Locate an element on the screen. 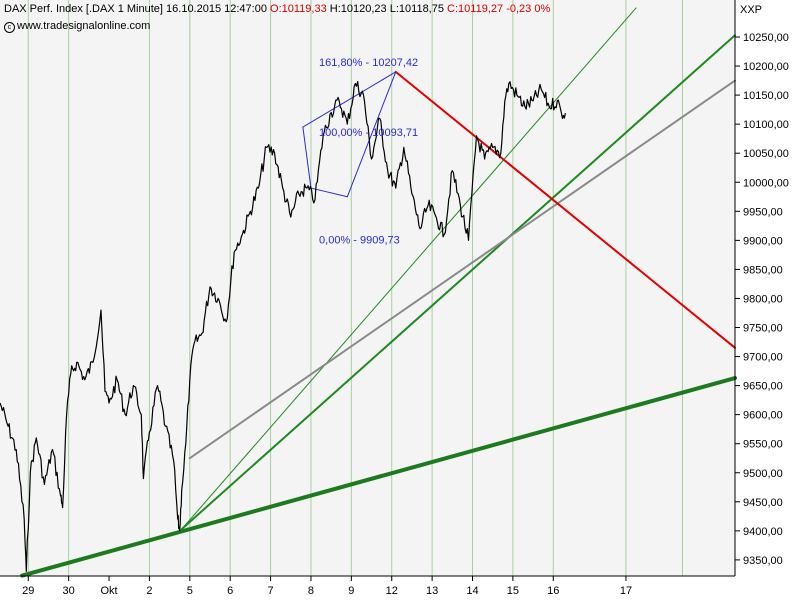  y-tick-label: 9950,00 is located at coordinates (763, 212).